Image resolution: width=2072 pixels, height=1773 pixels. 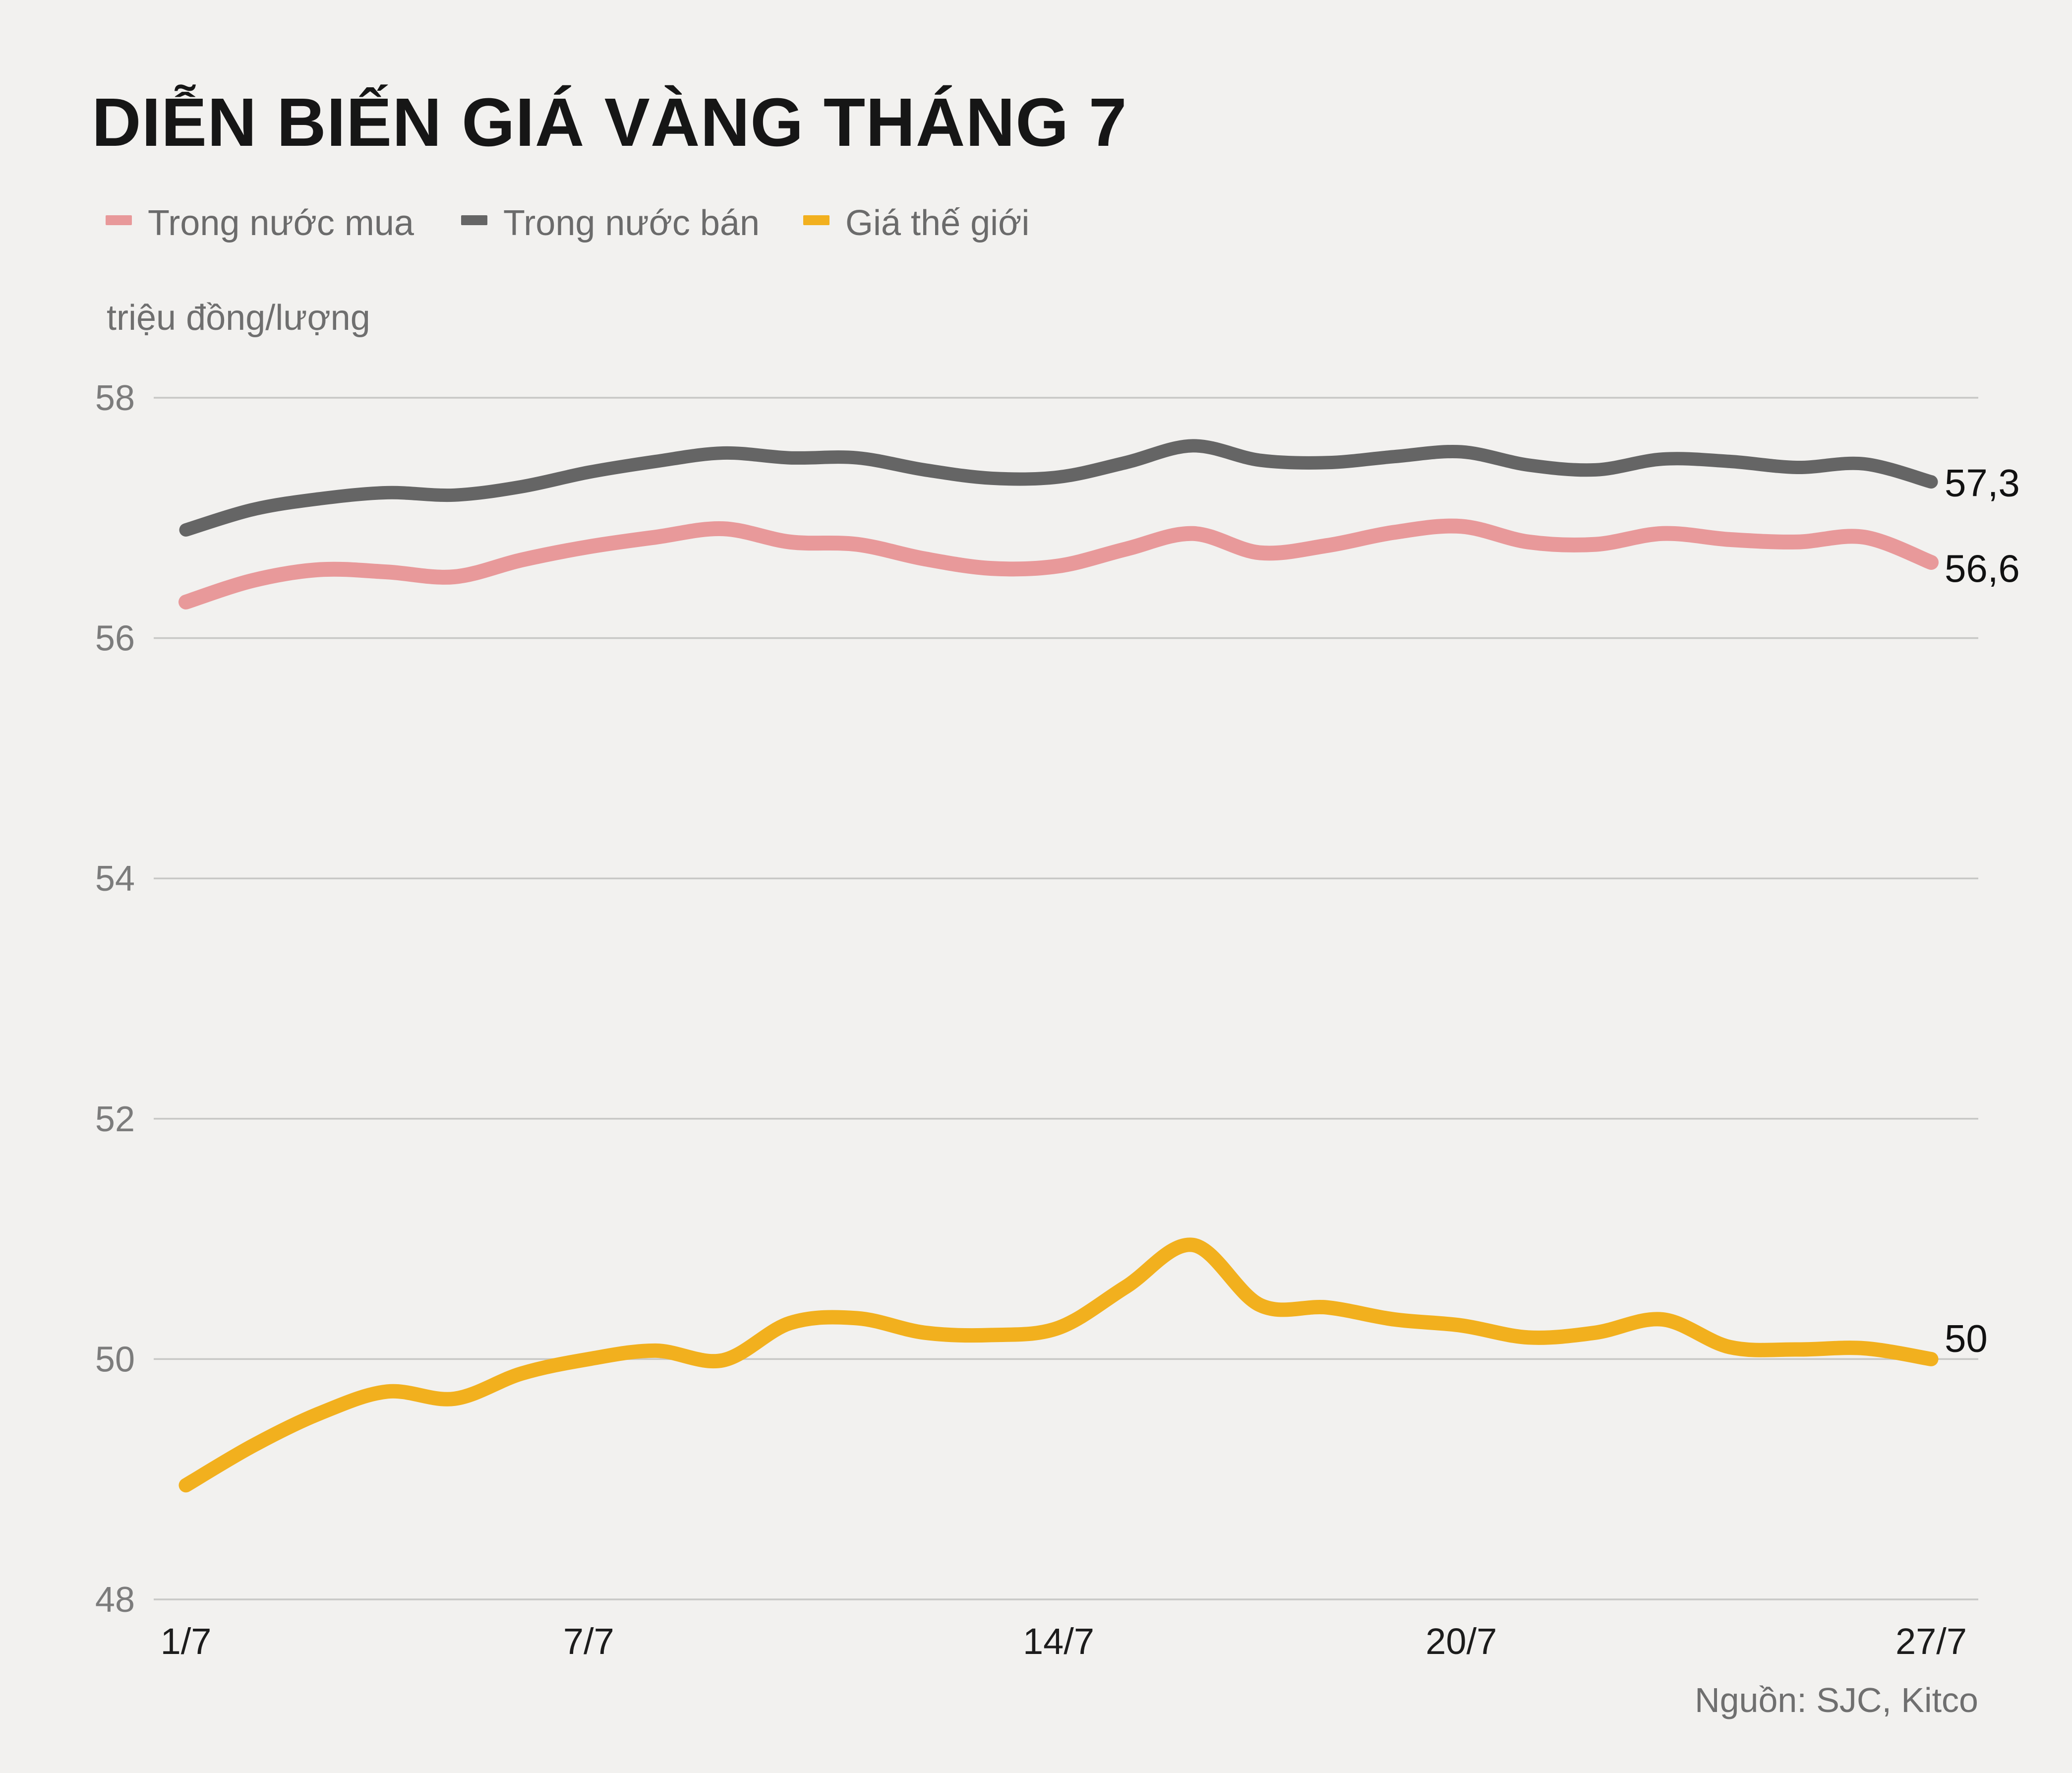 What do you see at coordinates (1059, 564) in the screenshot?
I see `series-line-buy` at bounding box center [1059, 564].